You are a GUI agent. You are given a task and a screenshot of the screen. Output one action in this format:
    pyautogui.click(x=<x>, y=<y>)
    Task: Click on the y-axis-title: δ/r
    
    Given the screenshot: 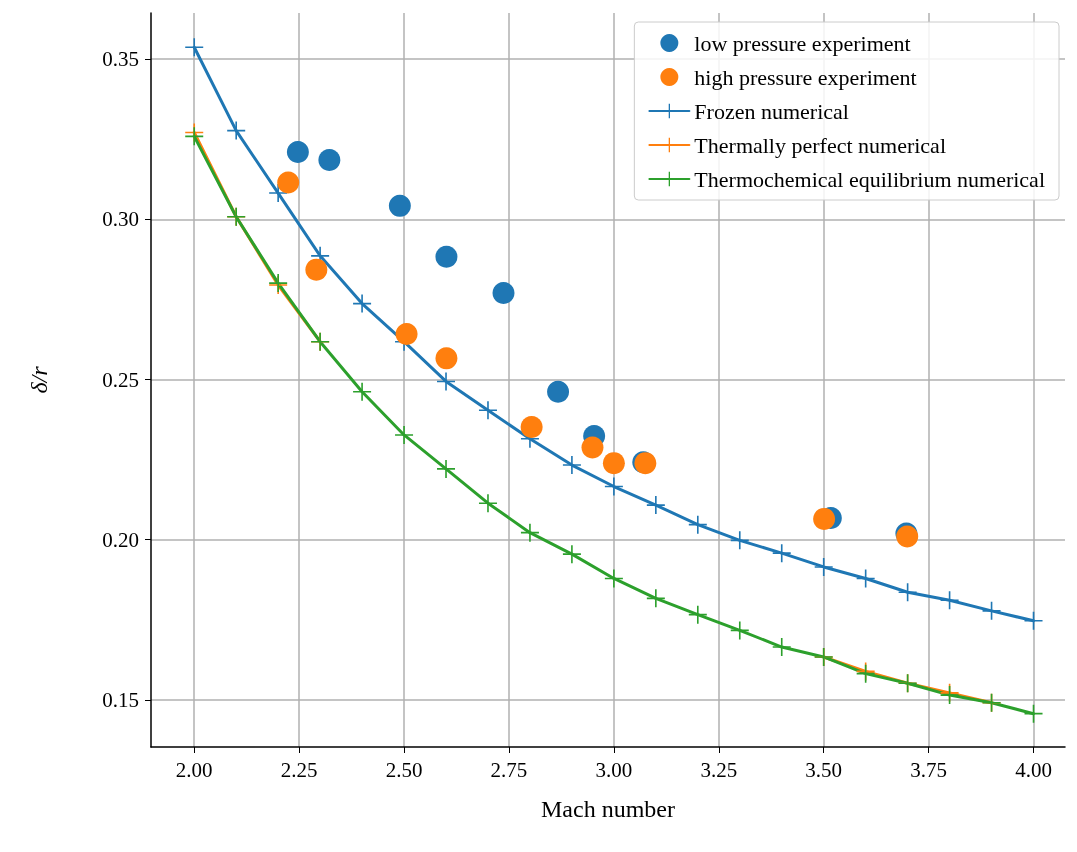 What is the action you would take?
    pyautogui.click(x=39, y=379)
    